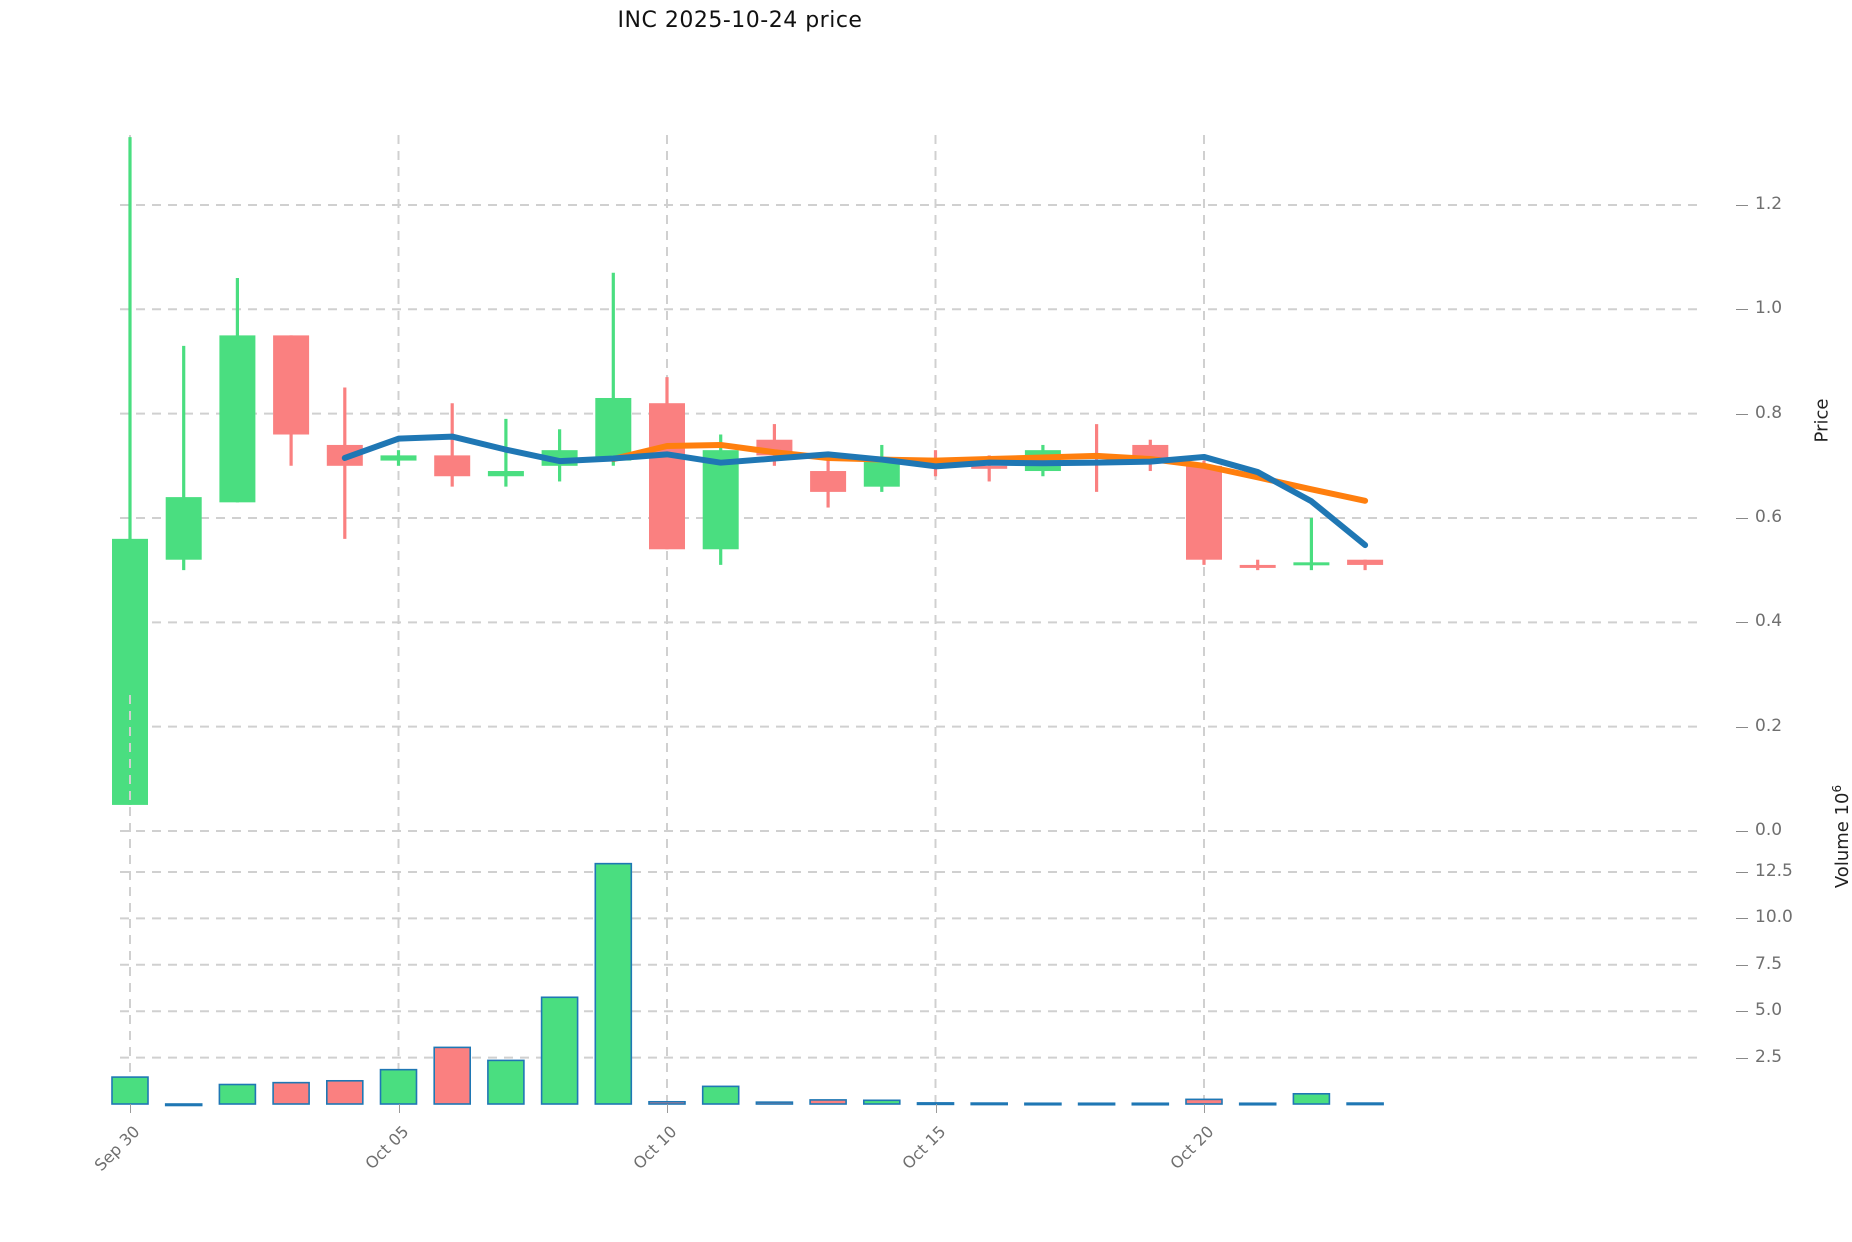 This screenshot has width=1852, height=1242. I want to click on price-tick-label: 1.2, so click(1769, 203).